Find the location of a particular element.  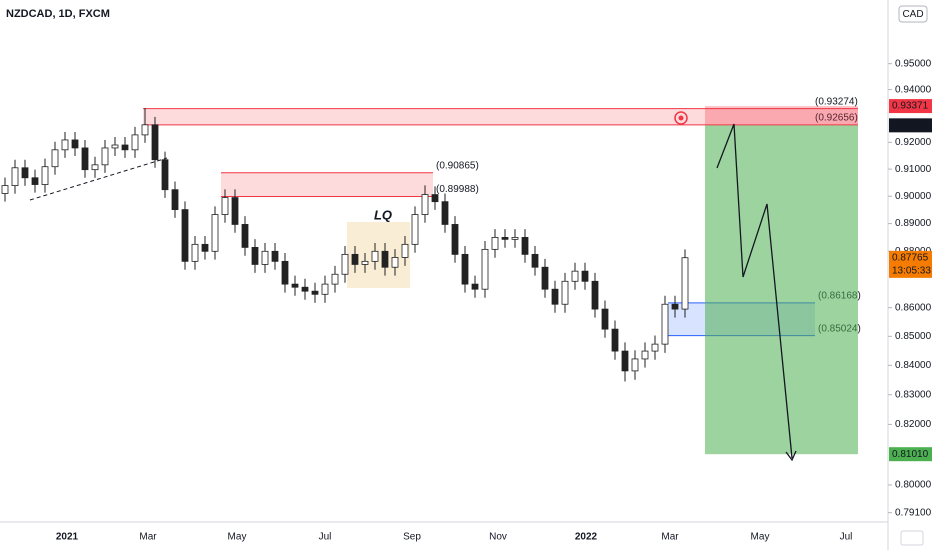

y-tick-label: 0.82000 is located at coordinates (913, 424).